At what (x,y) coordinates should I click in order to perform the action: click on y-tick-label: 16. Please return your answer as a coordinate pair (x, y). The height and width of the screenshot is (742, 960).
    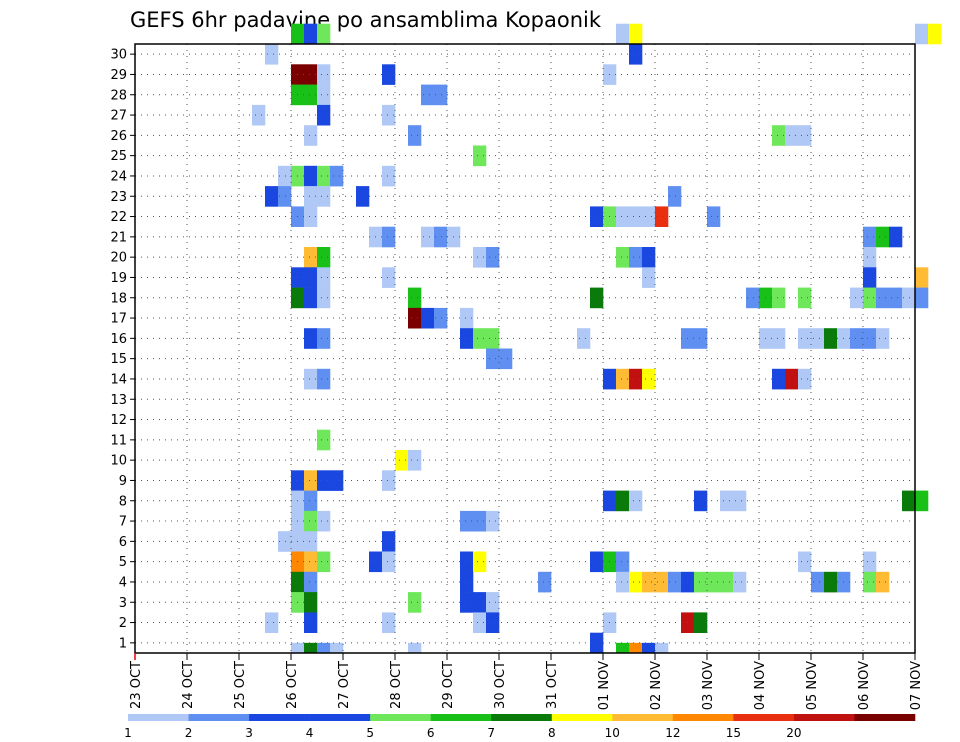
    Looking at the image, I should click on (118, 339).